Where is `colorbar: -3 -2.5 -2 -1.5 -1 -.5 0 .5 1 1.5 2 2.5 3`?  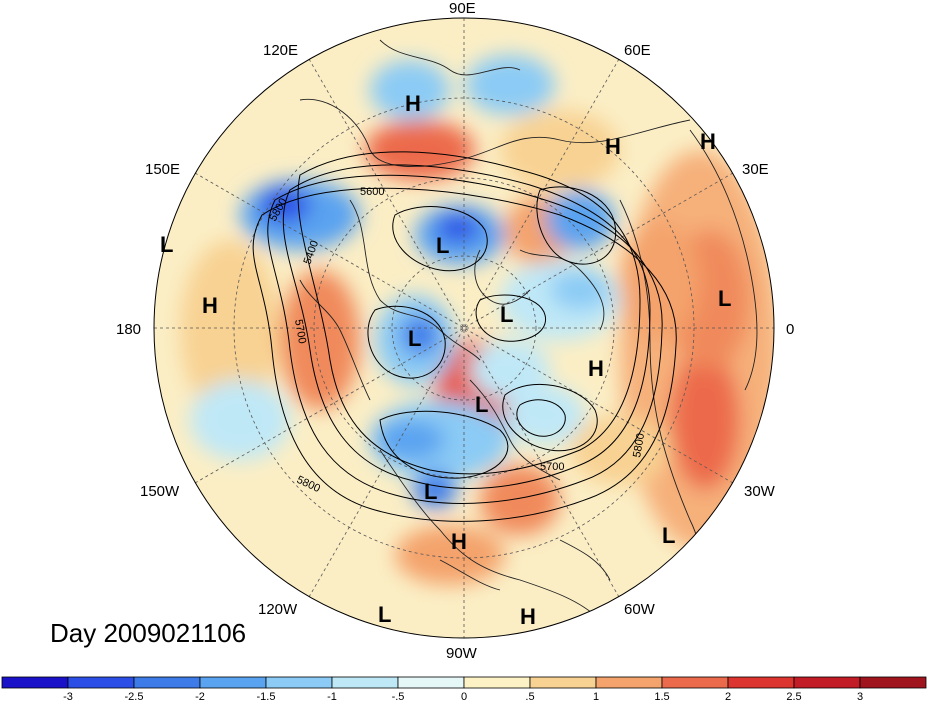 colorbar: -3 -2.5 -2 -1.5 -1 -.5 0 .5 1 1.5 2 2.5 3 is located at coordinates (464, 689).